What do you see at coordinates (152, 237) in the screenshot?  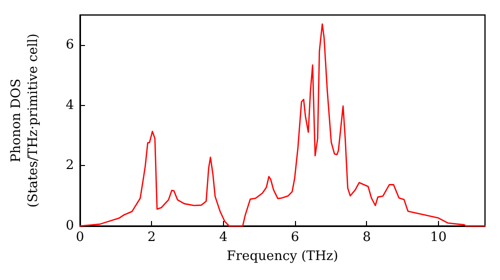 I see `x-tick-label: 2` at bounding box center [152, 237].